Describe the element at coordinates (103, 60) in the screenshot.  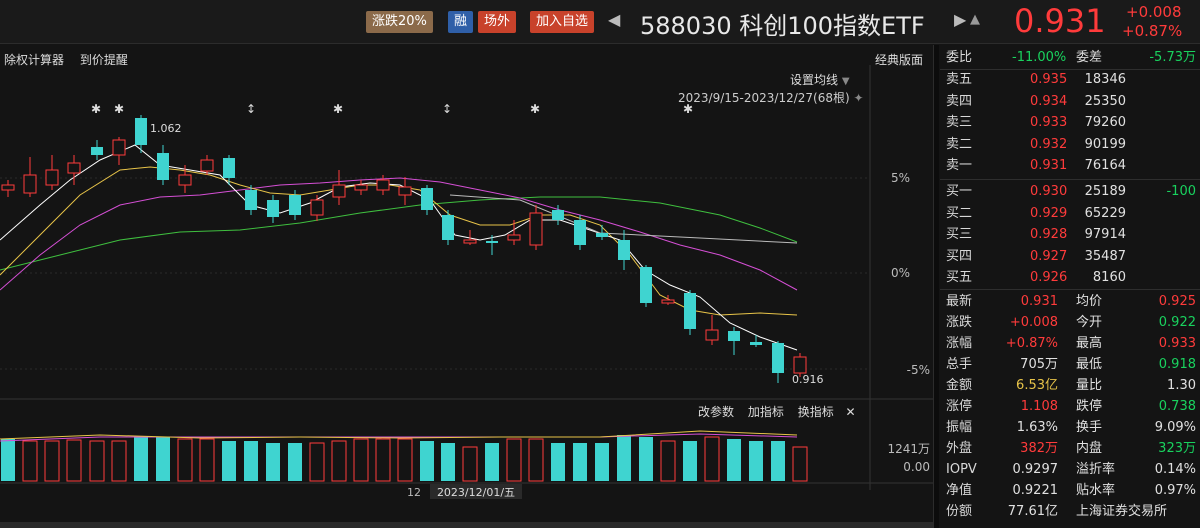
I see `price-alert-button: 到价提醒` at that location.